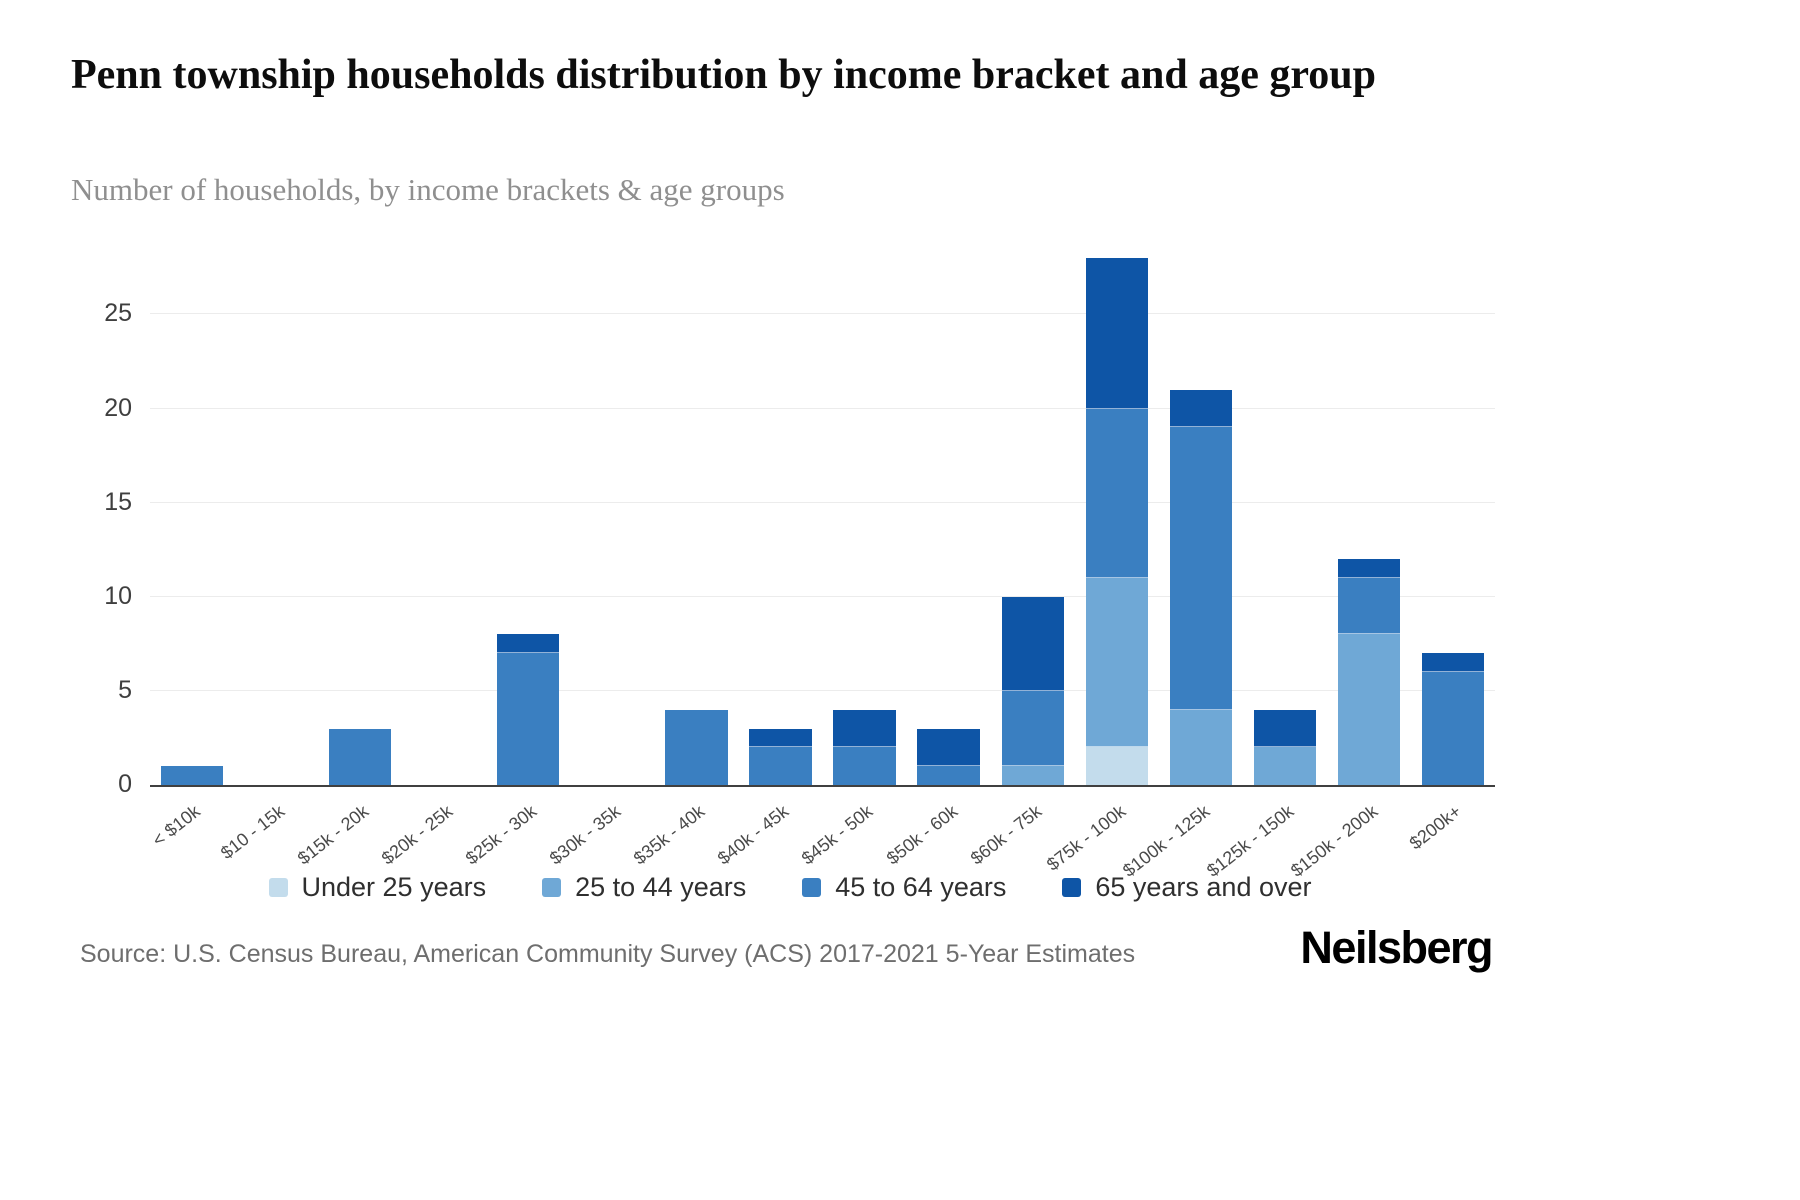  Describe the element at coordinates (118, 501) in the screenshot. I see `y-tick-label: 15` at that location.